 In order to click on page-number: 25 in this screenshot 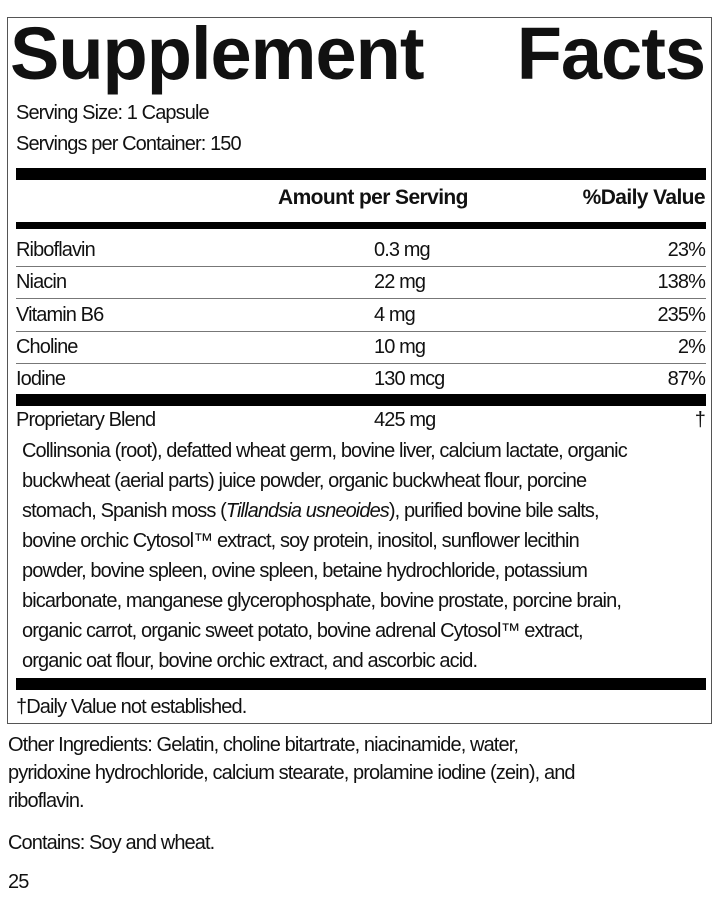, I will do `click(18, 882)`.